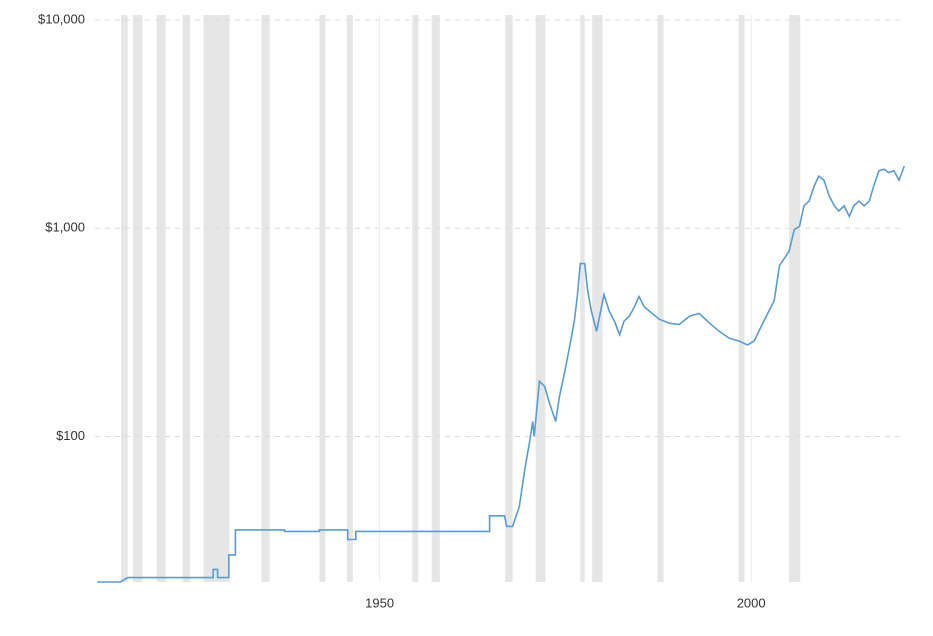 Image resolution: width=933 pixels, height=636 pixels. Describe the element at coordinates (70, 435) in the screenshot. I see `y-tick-label: $100` at that location.